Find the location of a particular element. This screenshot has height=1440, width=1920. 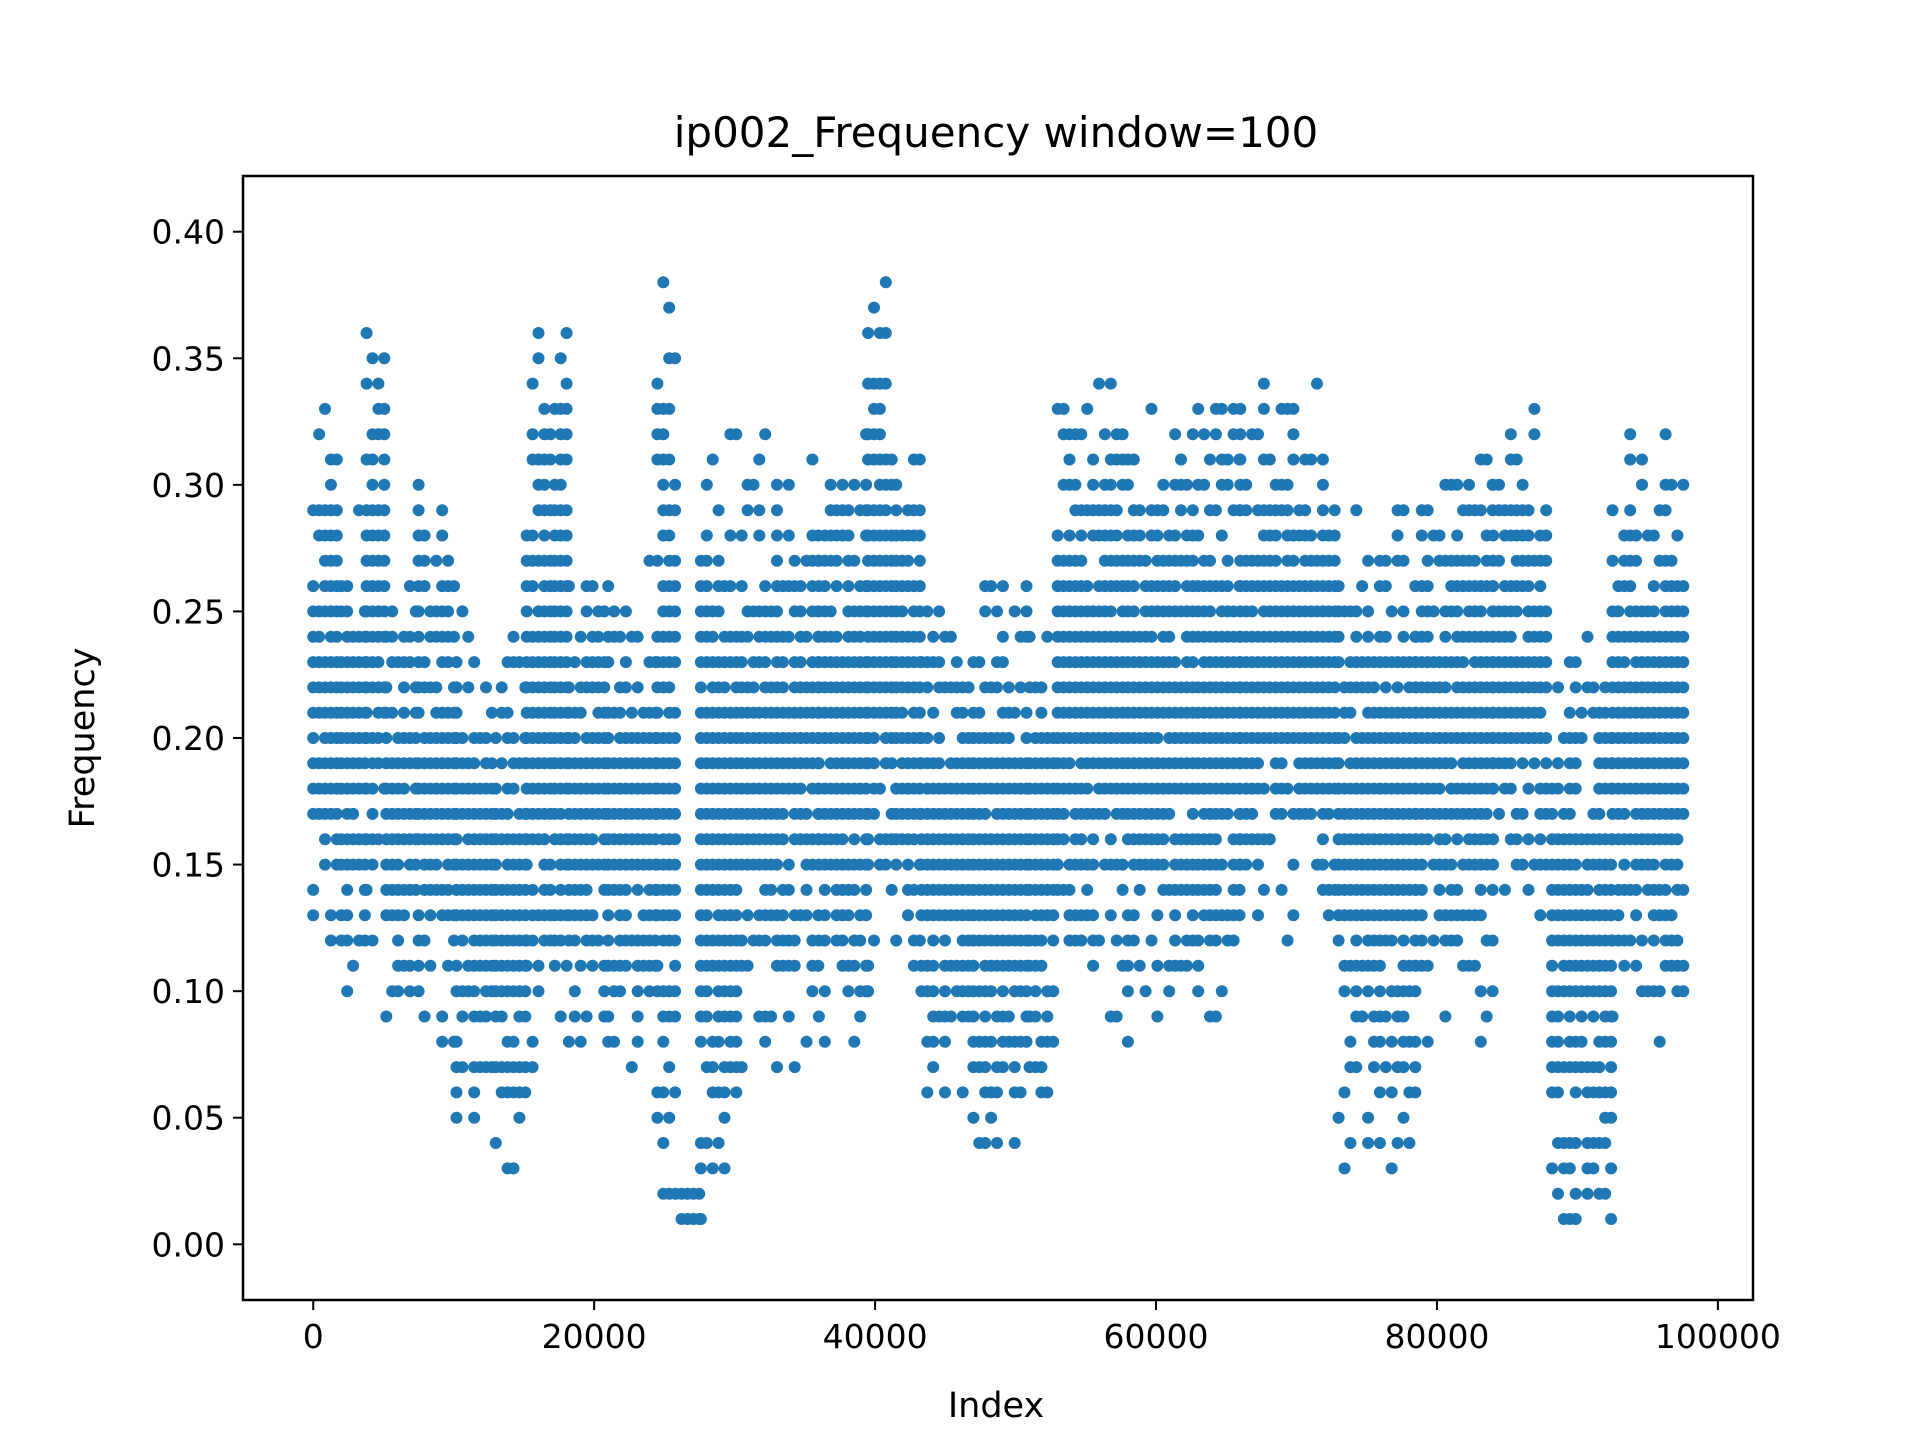

y-tick-label: 0.05 is located at coordinates (188, 1118).